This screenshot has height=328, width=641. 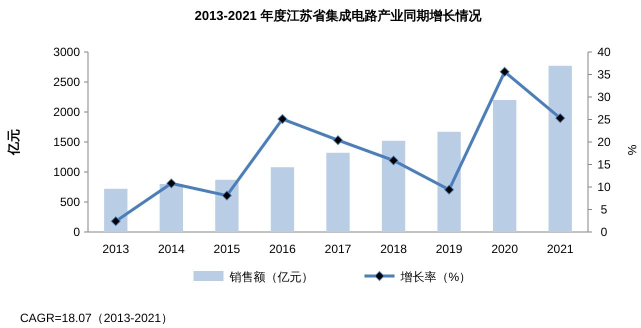 What do you see at coordinates (66, 82) in the screenshot?
I see `y-tick-label: 2500` at bounding box center [66, 82].